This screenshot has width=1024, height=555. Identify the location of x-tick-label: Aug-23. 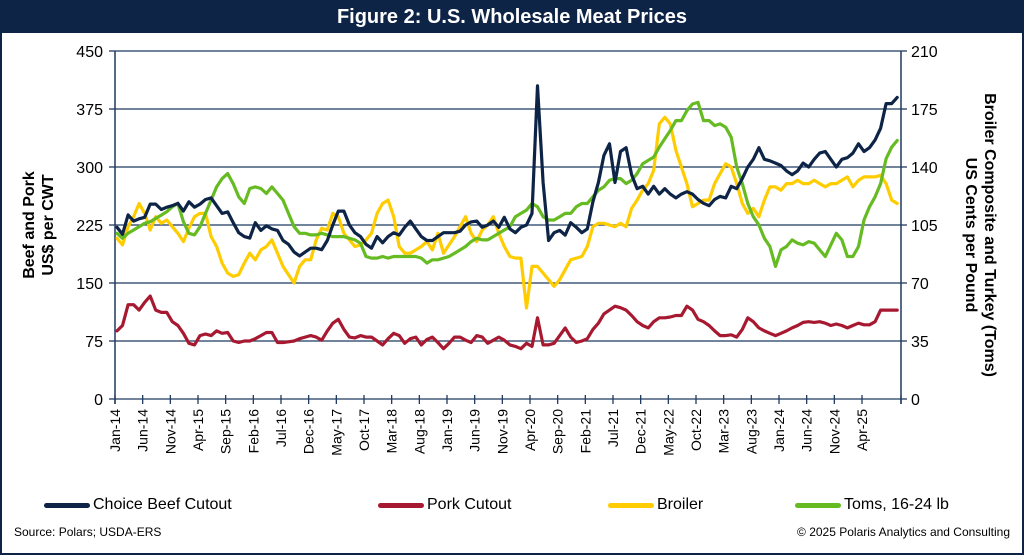
(751, 431).